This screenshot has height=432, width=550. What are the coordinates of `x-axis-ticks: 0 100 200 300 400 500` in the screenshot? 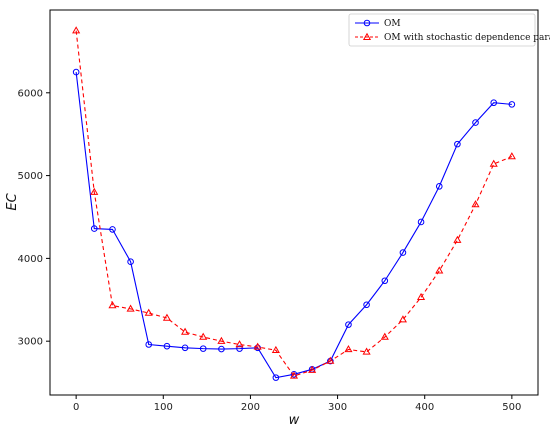 It's located at (297, 404).